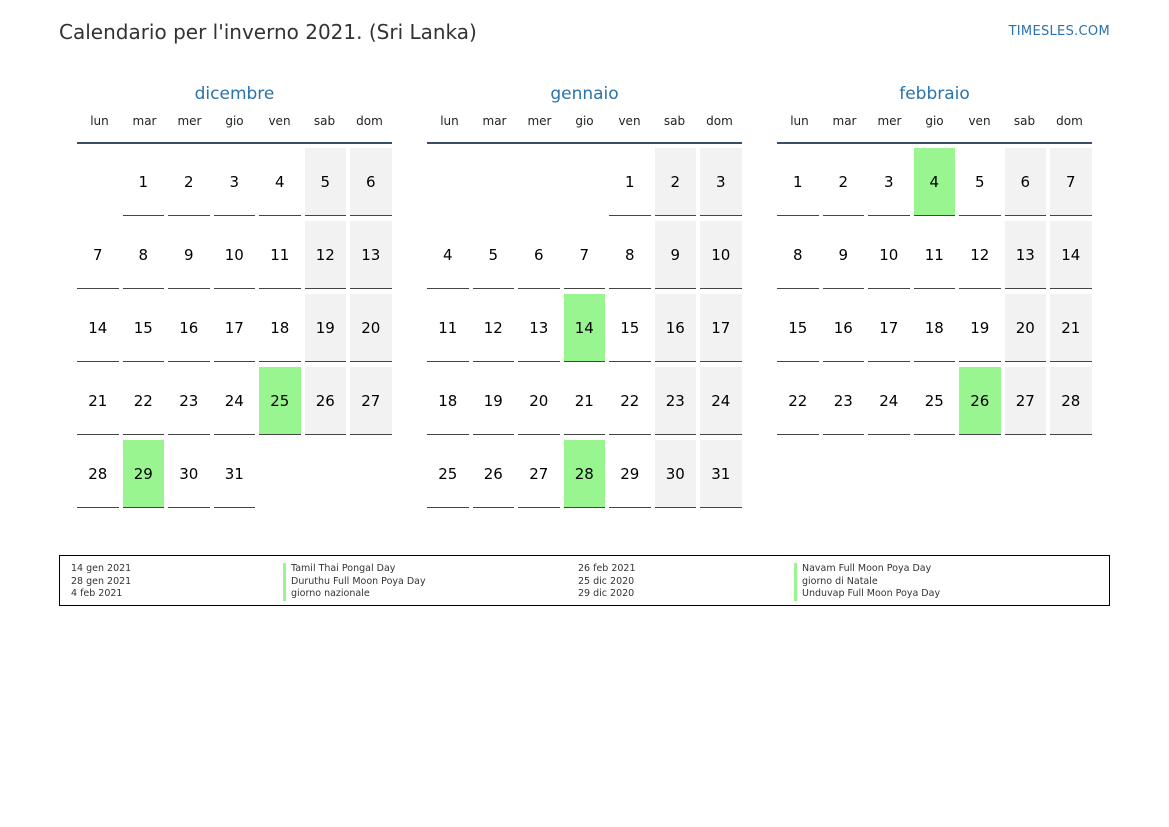 The height and width of the screenshot is (827, 1169). What do you see at coordinates (867, 569) in the screenshot?
I see `legend-holiday-name: Navam Full Moon Poya Day` at bounding box center [867, 569].